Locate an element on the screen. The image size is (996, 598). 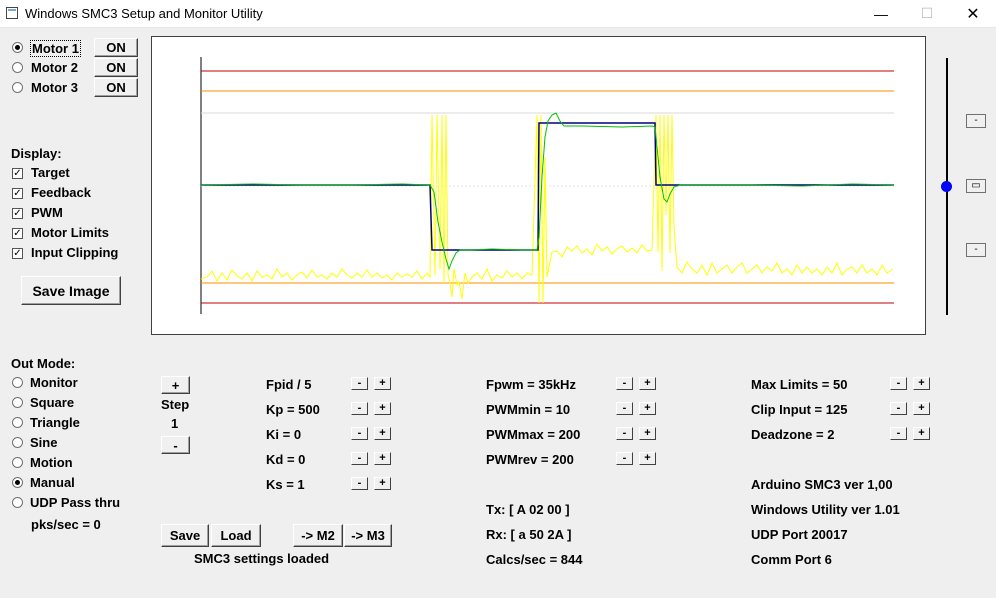
kp-minus-button: - is located at coordinates (359, 408).